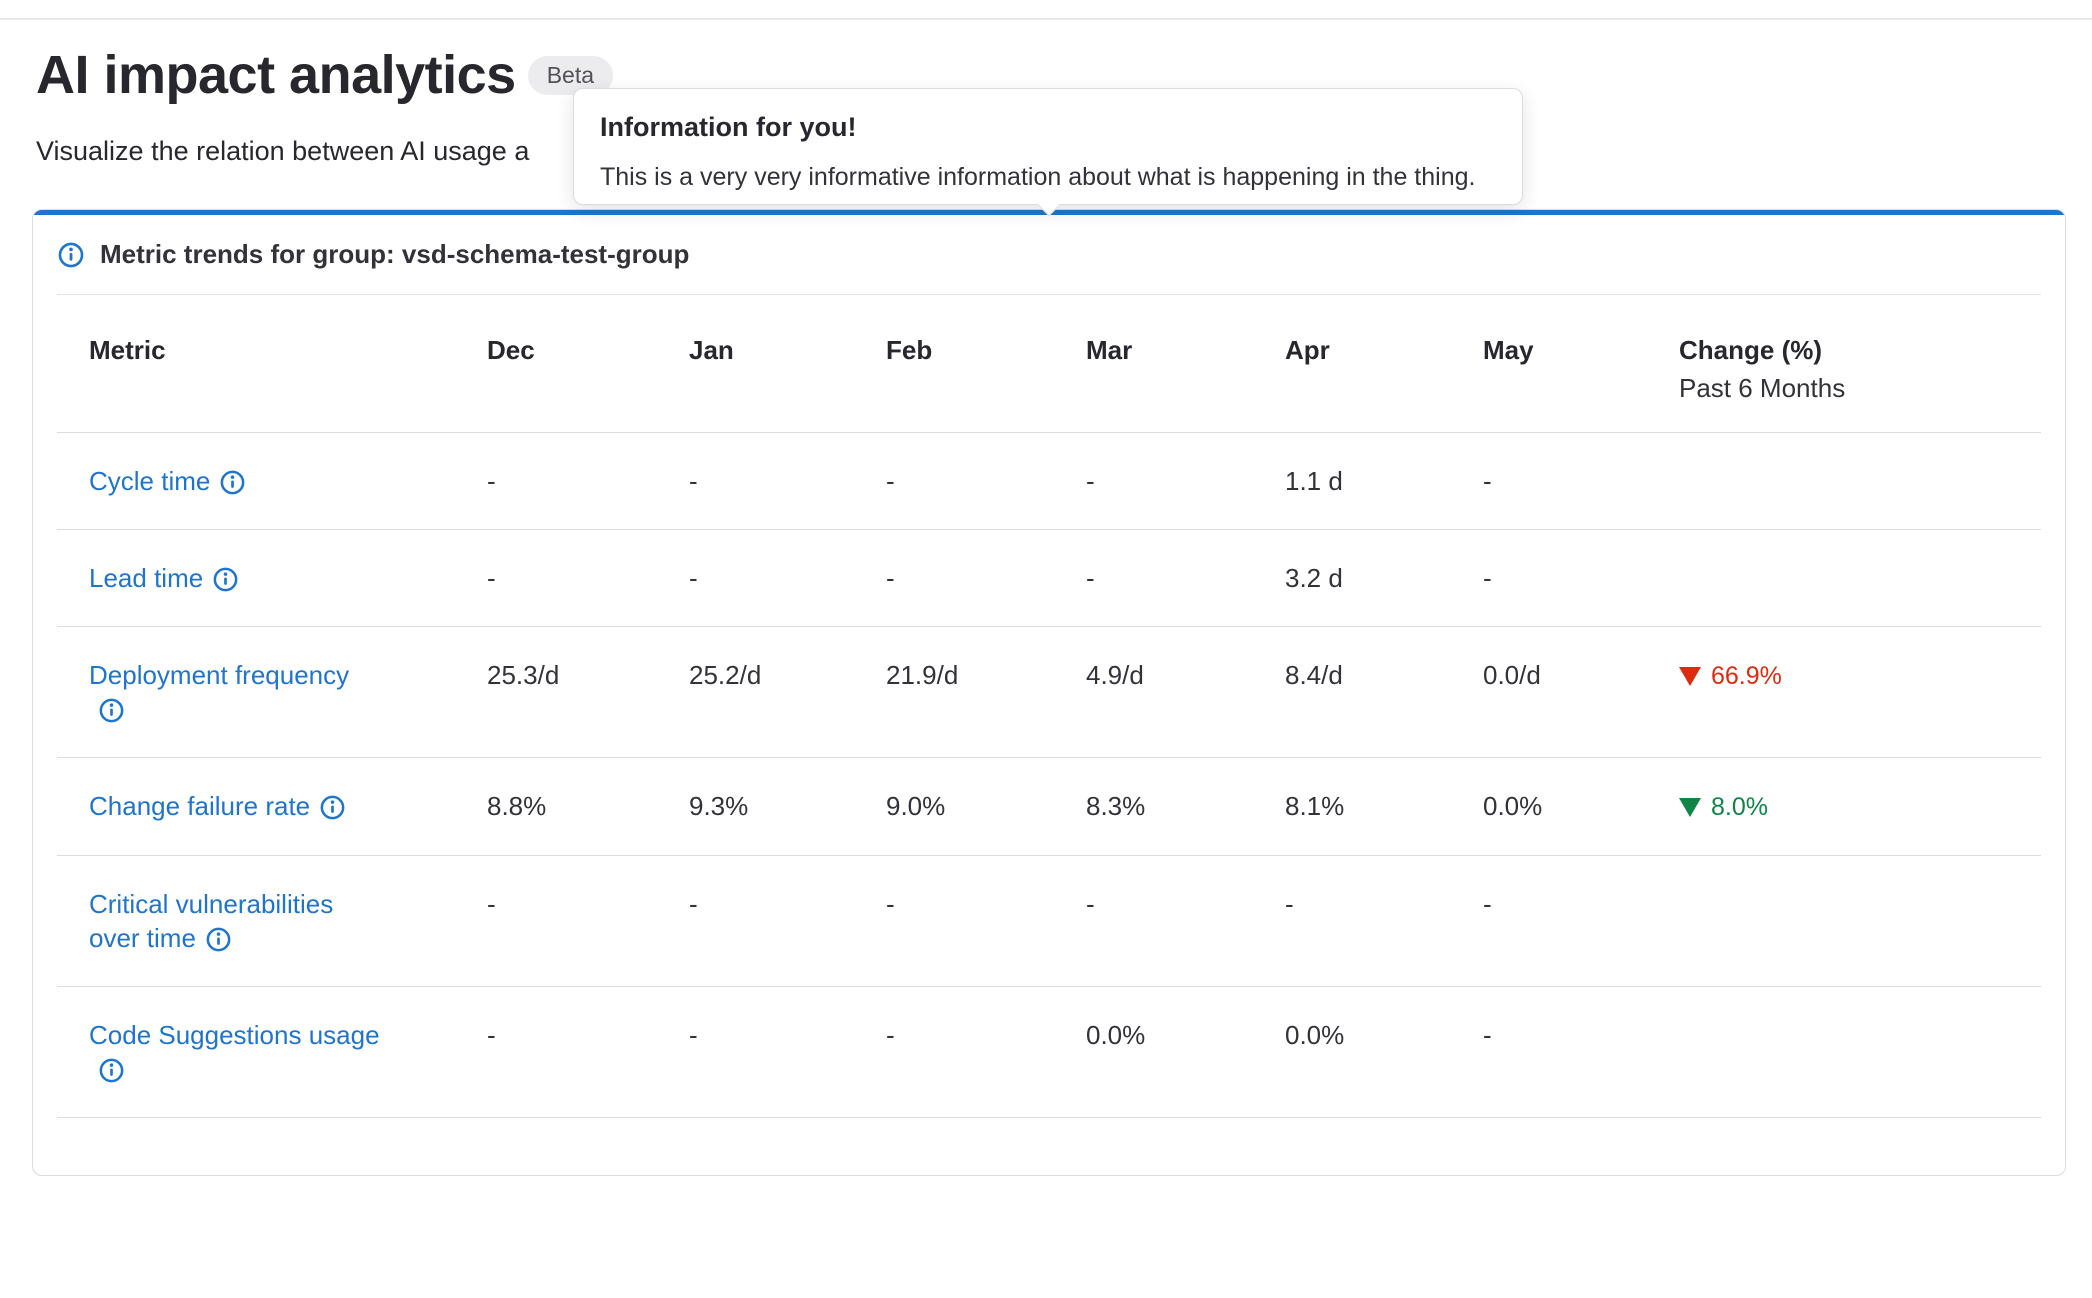 Image resolution: width=2092 pixels, height=1298 pixels. I want to click on metric-link: Lead time, so click(146, 578).